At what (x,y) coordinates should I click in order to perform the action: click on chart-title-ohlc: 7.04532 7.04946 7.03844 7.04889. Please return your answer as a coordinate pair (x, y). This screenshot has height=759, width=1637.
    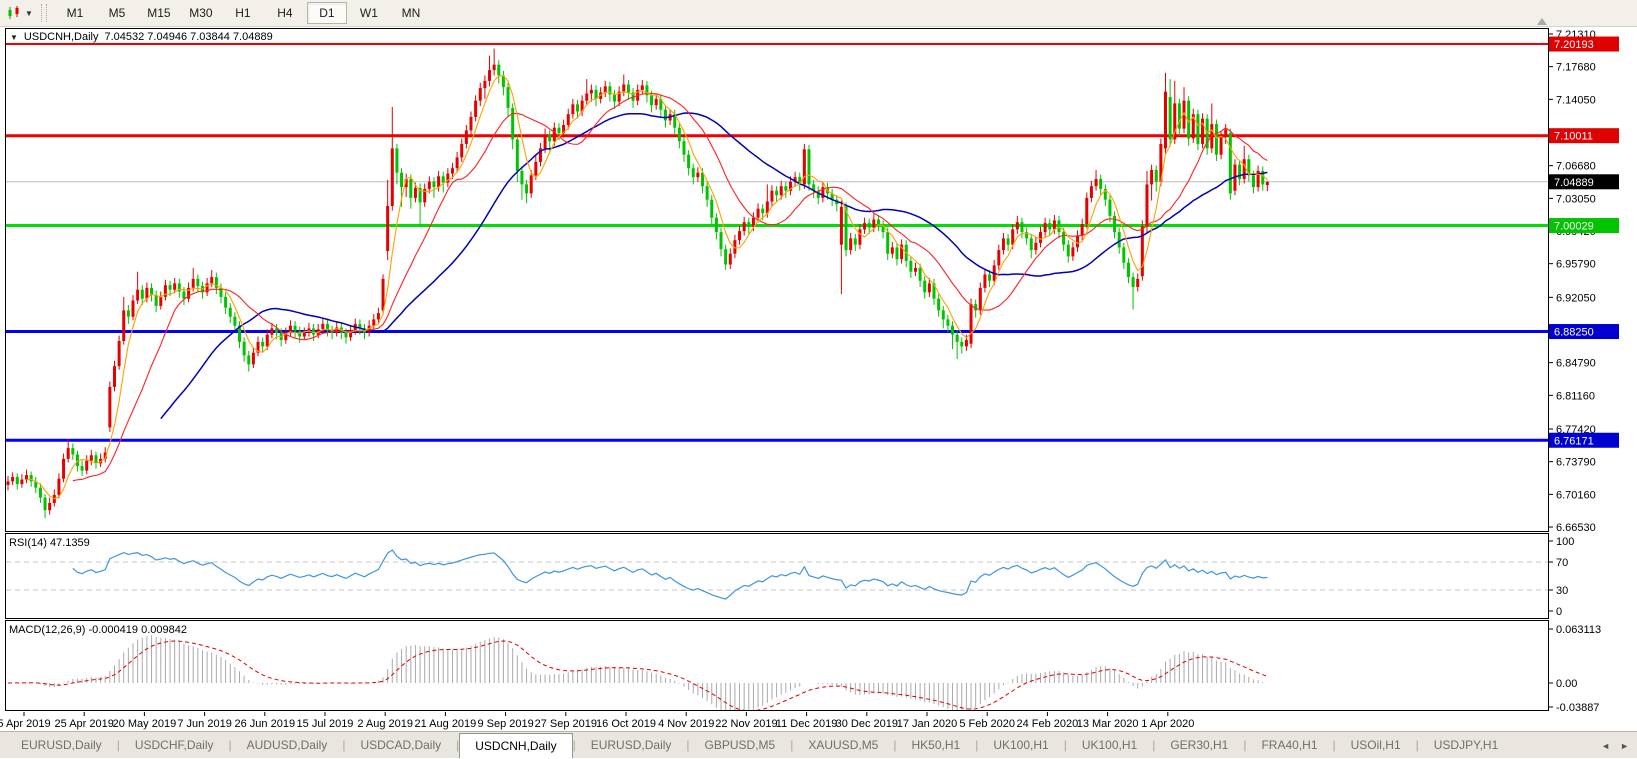
    Looking at the image, I should click on (188, 37).